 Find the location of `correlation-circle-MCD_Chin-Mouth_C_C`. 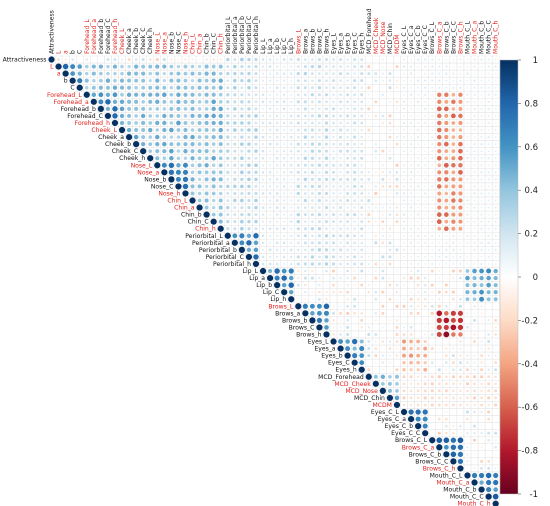

correlation-circle-MCD_Chin-Mouth_C_C is located at coordinates (489, 398).